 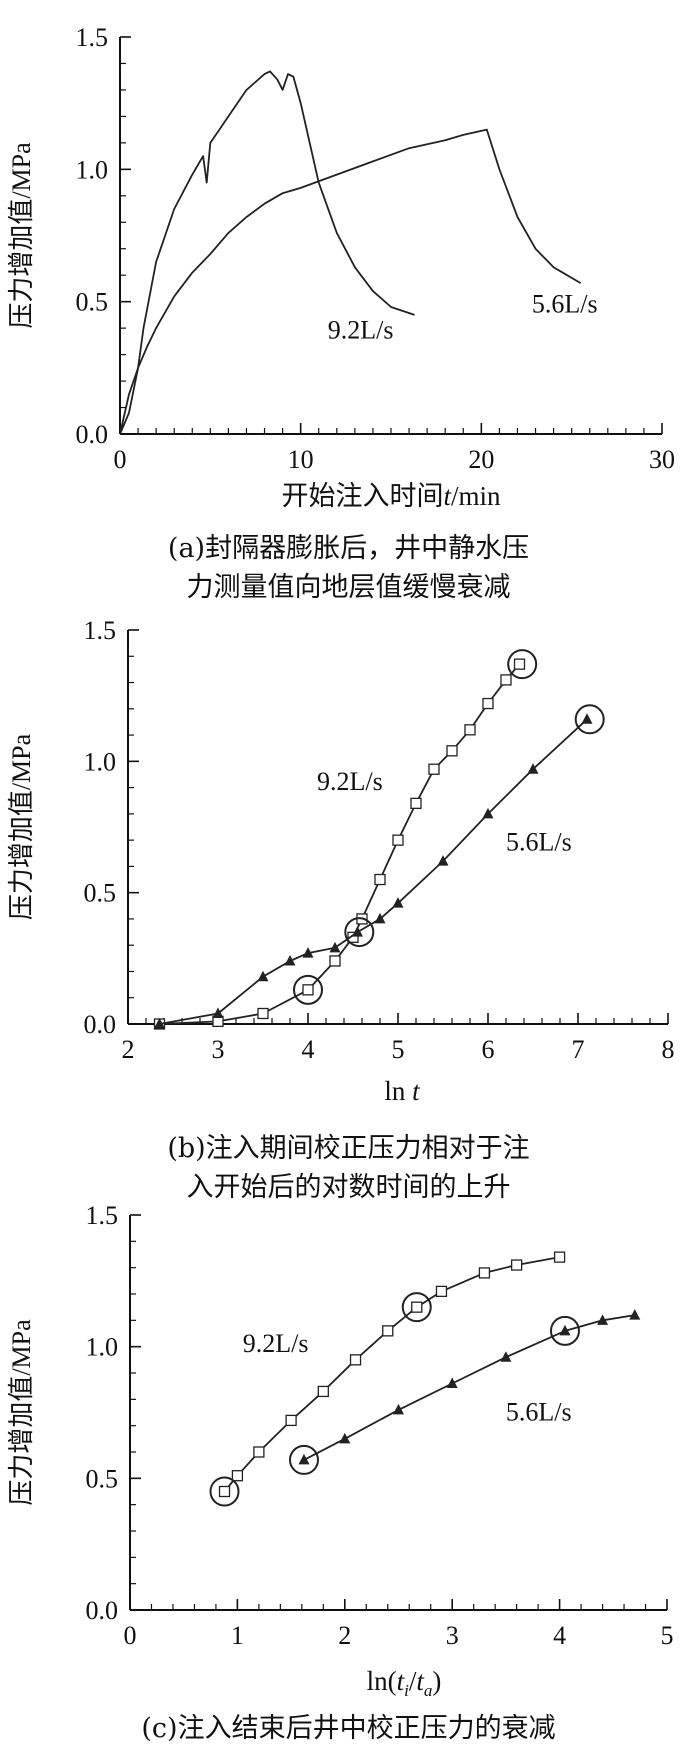 What do you see at coordinates (348, 1728) in the screenshot?
I see `caption-c-line1: (c)注入结束后井中校正压力的衰减` at bounding box center [348, 1728].